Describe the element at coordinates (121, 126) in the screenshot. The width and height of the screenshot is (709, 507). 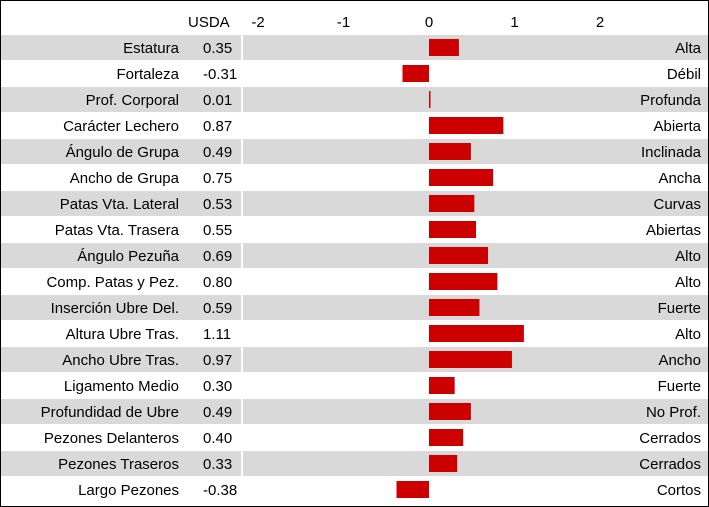
I see `trait-label: Carácter Lechero` at that location.